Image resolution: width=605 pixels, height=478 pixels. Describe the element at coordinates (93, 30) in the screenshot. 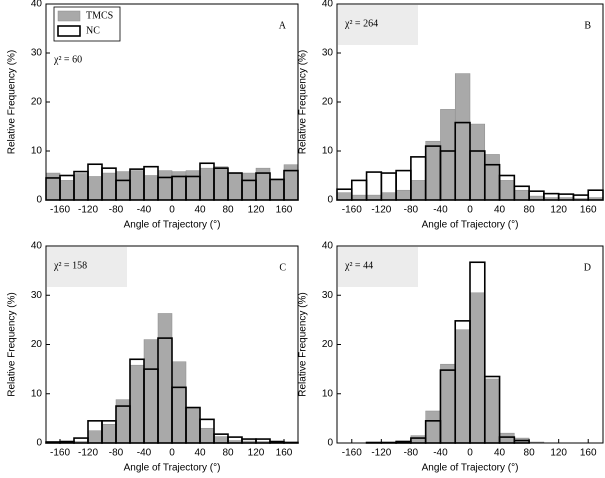

I see `legend-label: NC` at that location.